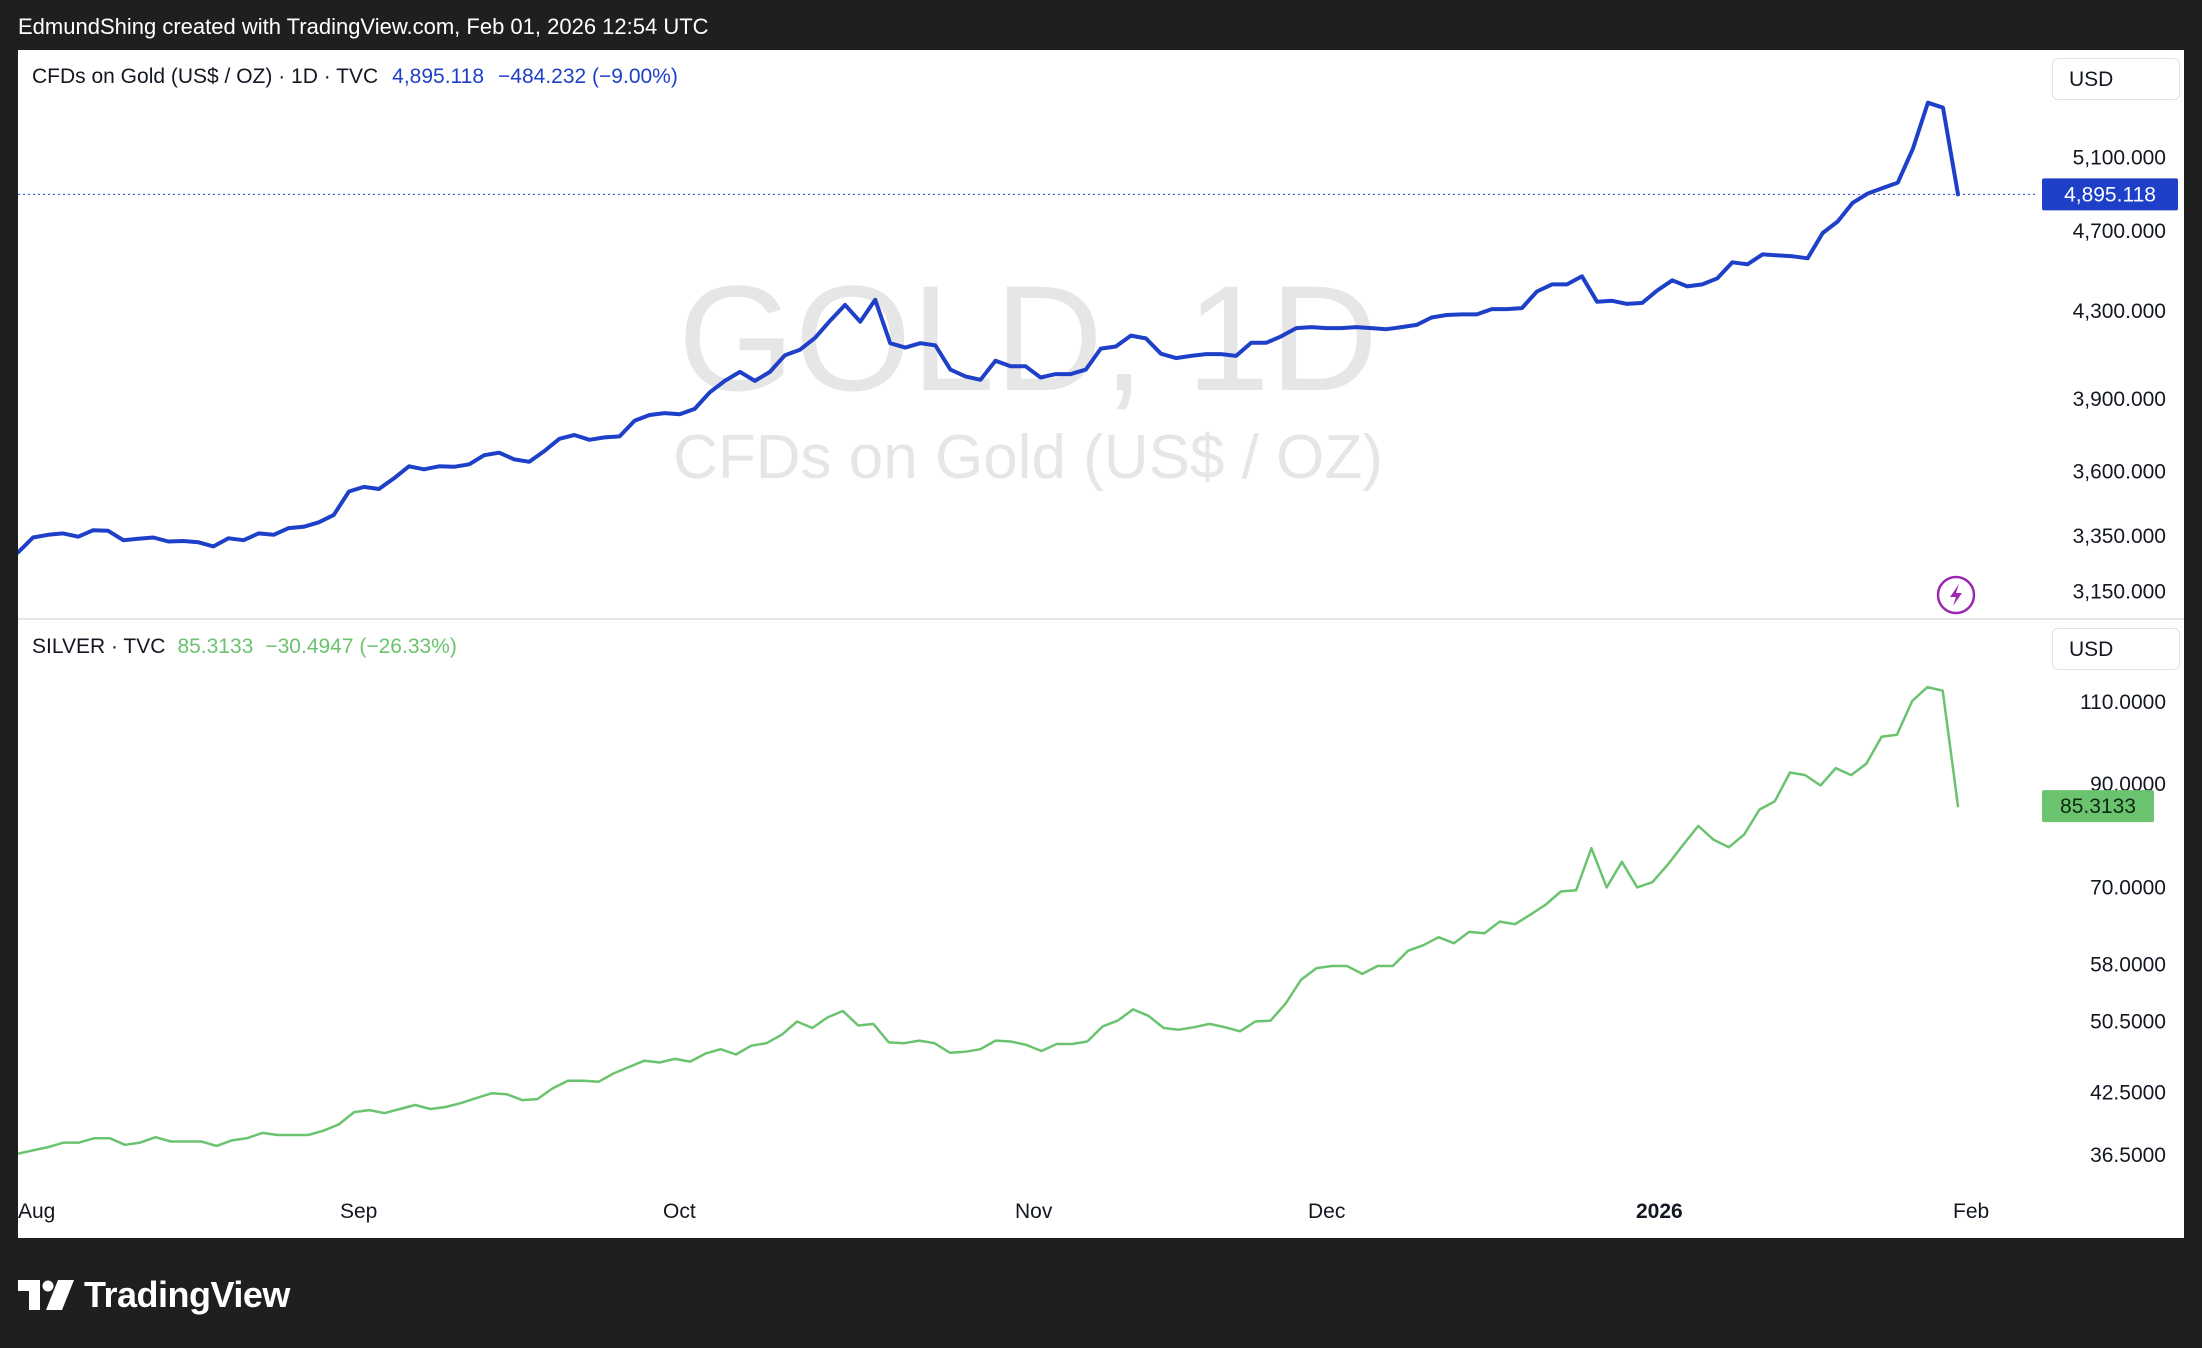 The height and width of the screenshot is (1348, 2202). What do you see at coordinates (1956, 595) in the screenshot?
I see `lightning-icon` at bounding box center [1956, 595].